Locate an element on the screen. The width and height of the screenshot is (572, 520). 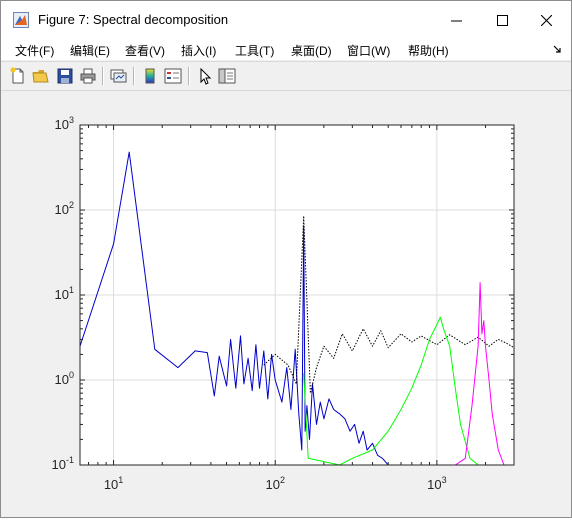
x-tick-label: 10¹ is located at coordinates (113, 483).